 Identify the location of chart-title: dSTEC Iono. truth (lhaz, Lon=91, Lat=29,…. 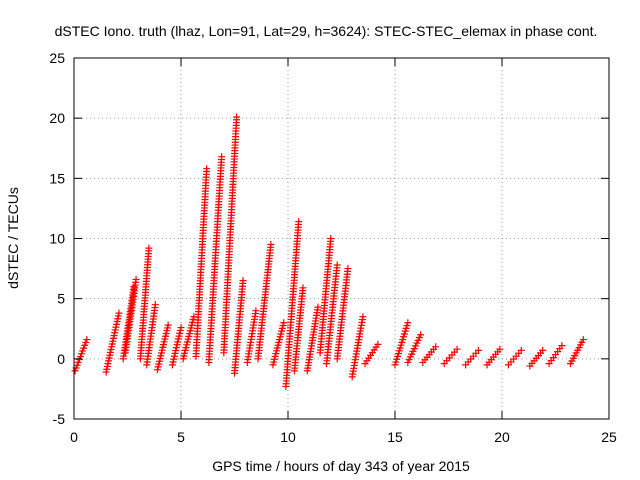
(326, 31).